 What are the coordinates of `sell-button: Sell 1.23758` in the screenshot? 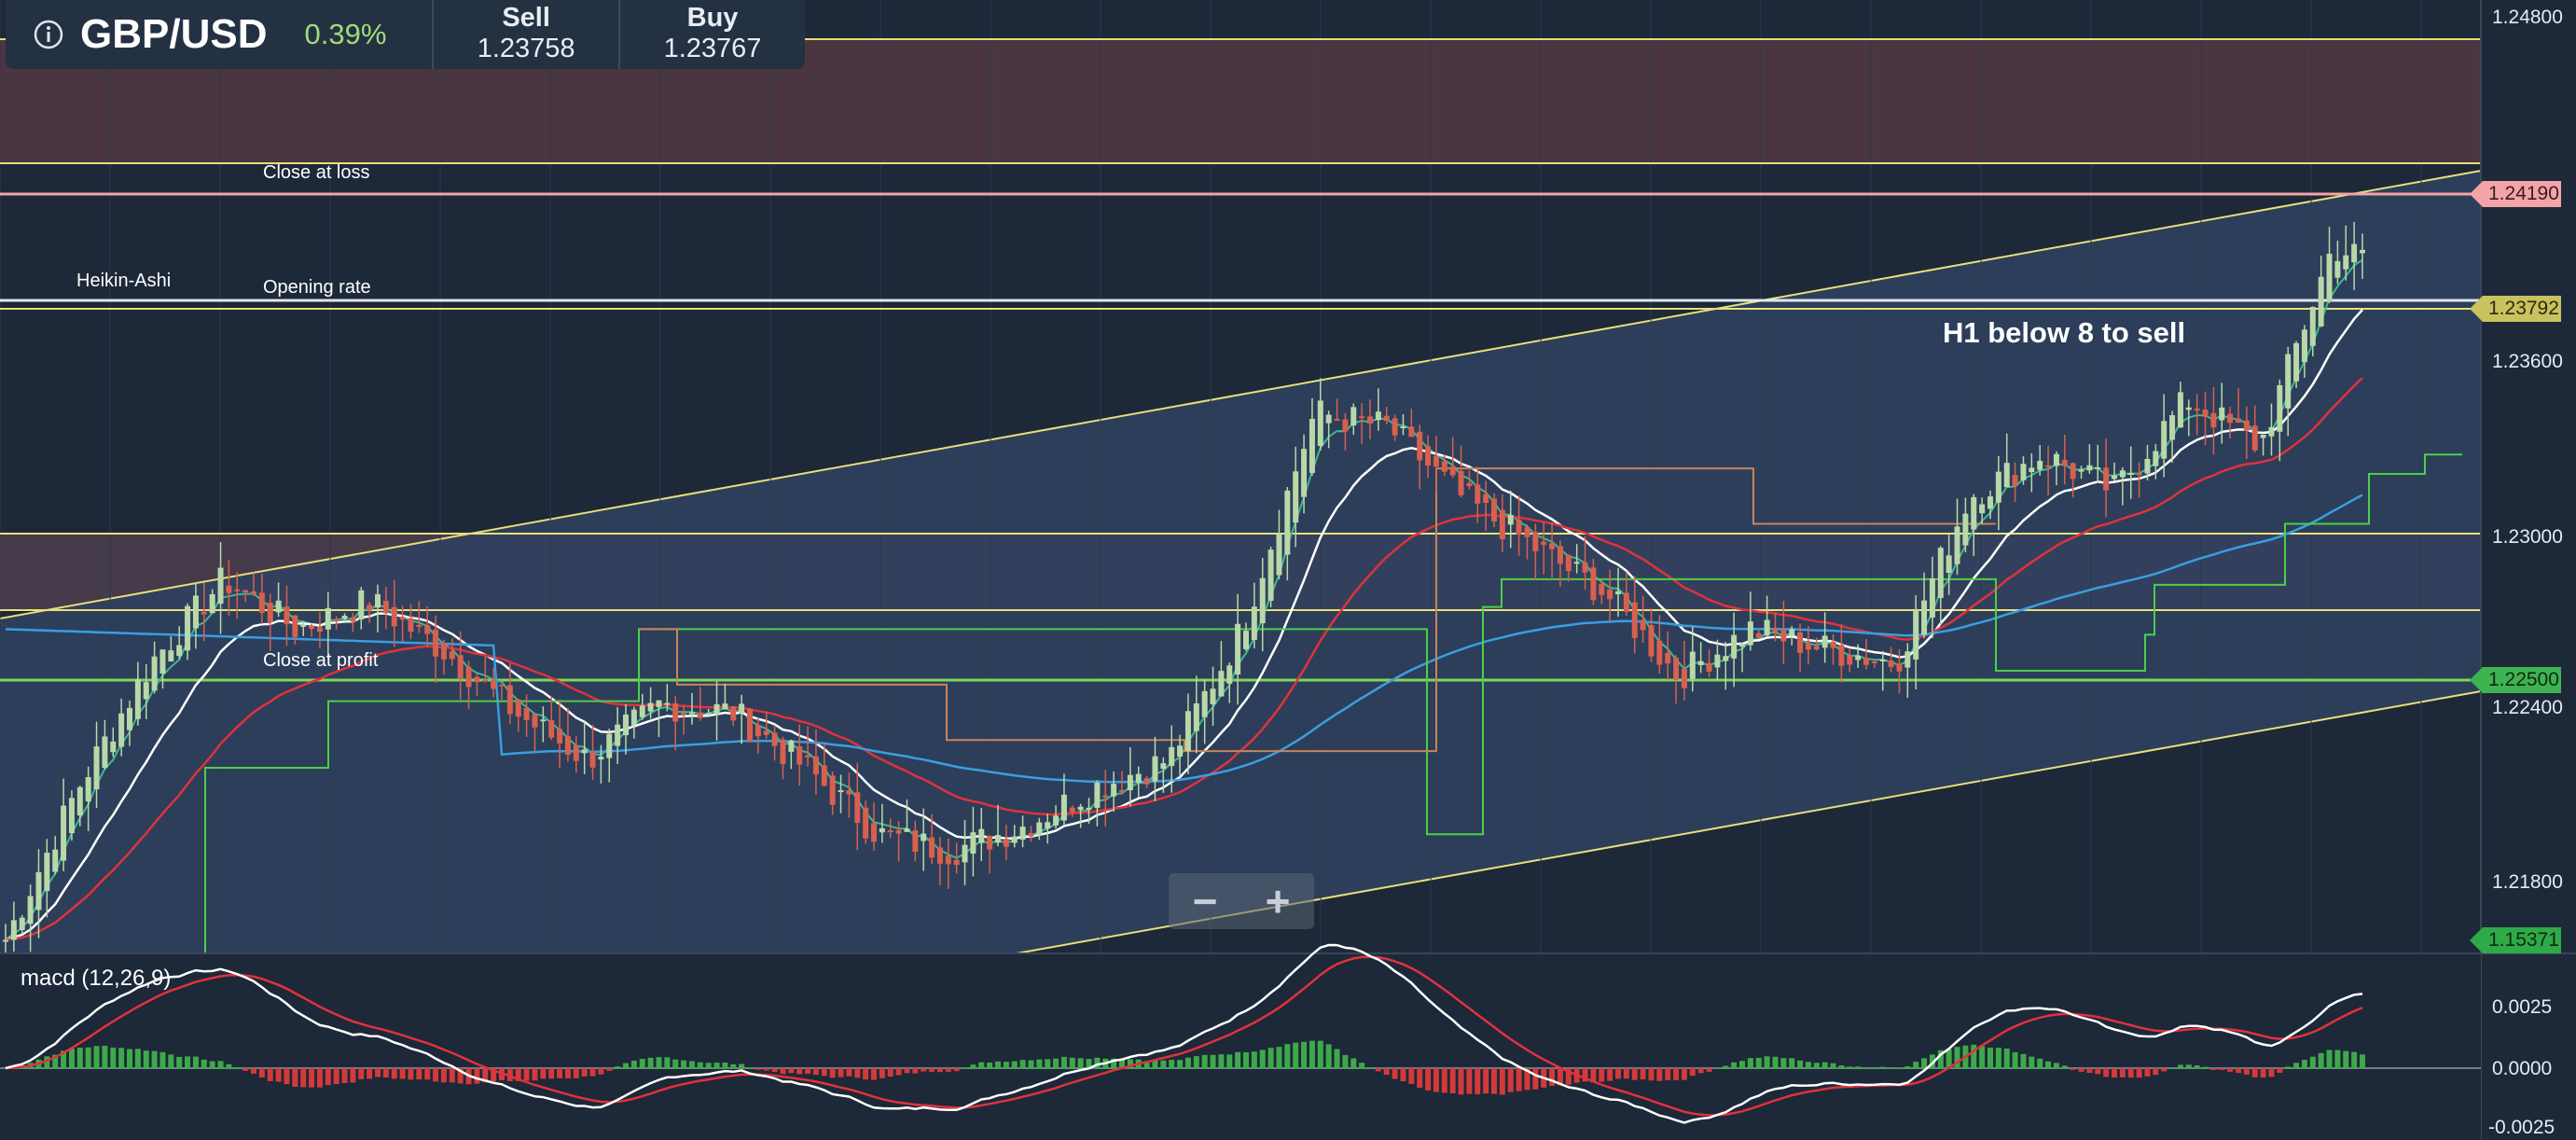 It's located at (525, 34).